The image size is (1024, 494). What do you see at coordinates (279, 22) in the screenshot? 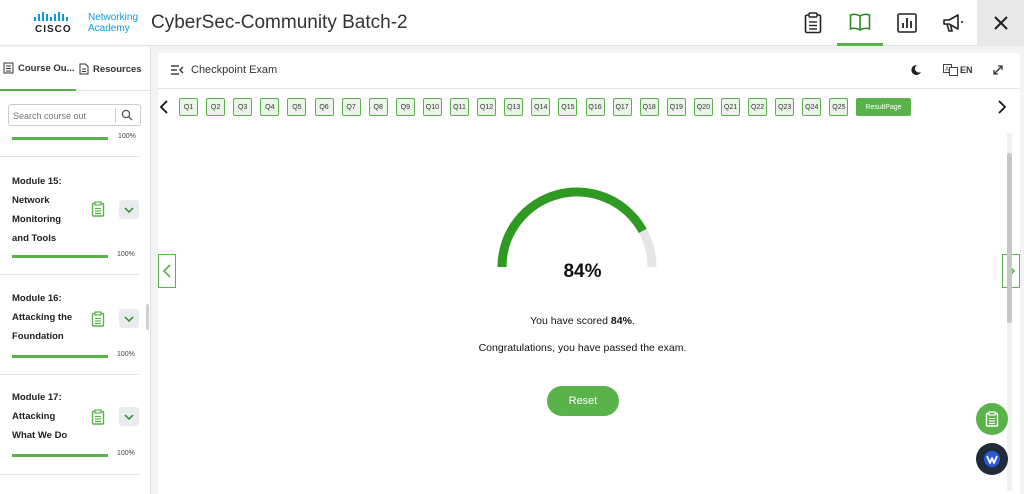
I see `page-title: CyberSec-Community Batch-2` at bounding box center [279, 22].